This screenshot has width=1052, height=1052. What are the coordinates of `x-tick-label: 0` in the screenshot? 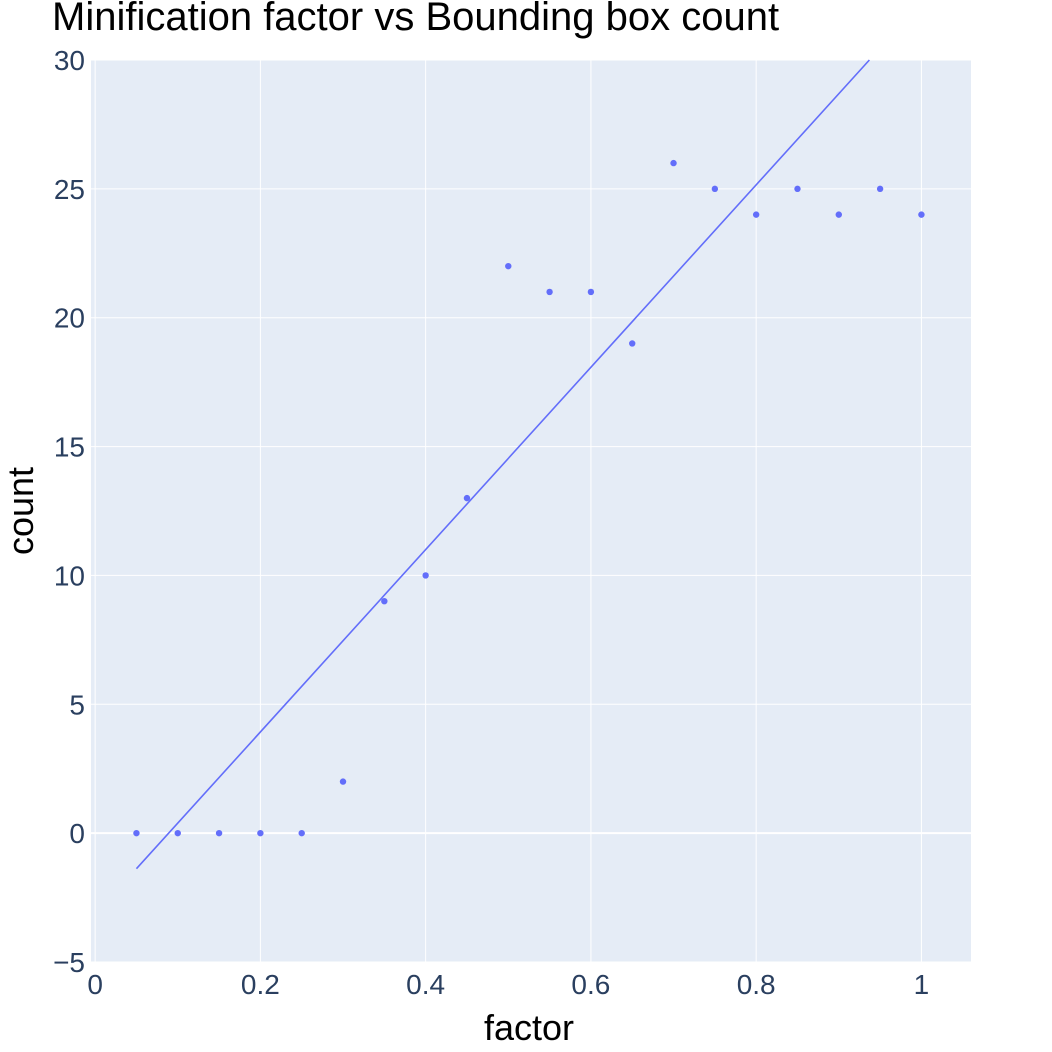 It's located at (95, 984).